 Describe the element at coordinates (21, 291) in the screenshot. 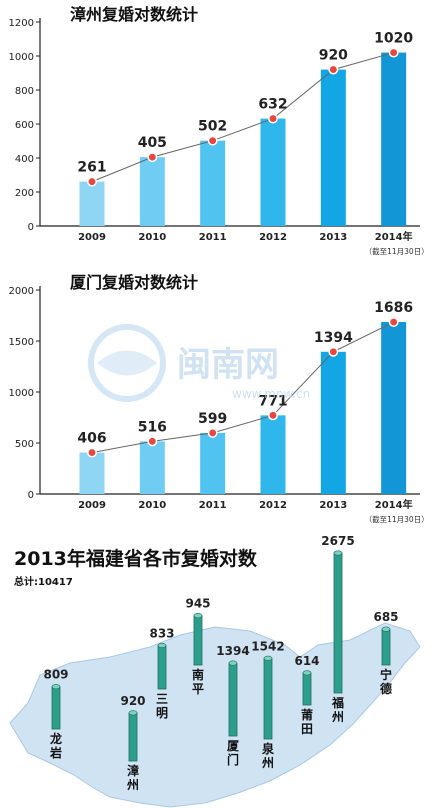

I see `y-tick-label: 2000` at that location.